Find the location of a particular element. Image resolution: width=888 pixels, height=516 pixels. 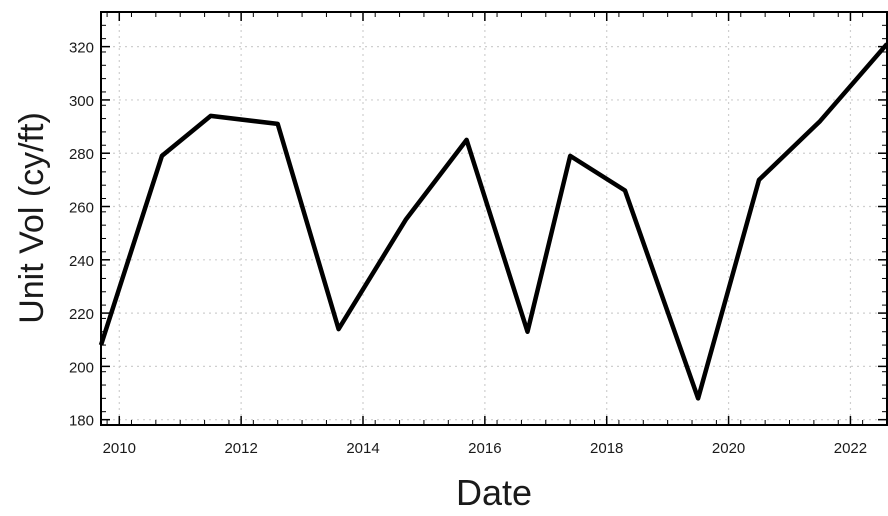

x-axis-title: Date is located at coordinates (494, 492).